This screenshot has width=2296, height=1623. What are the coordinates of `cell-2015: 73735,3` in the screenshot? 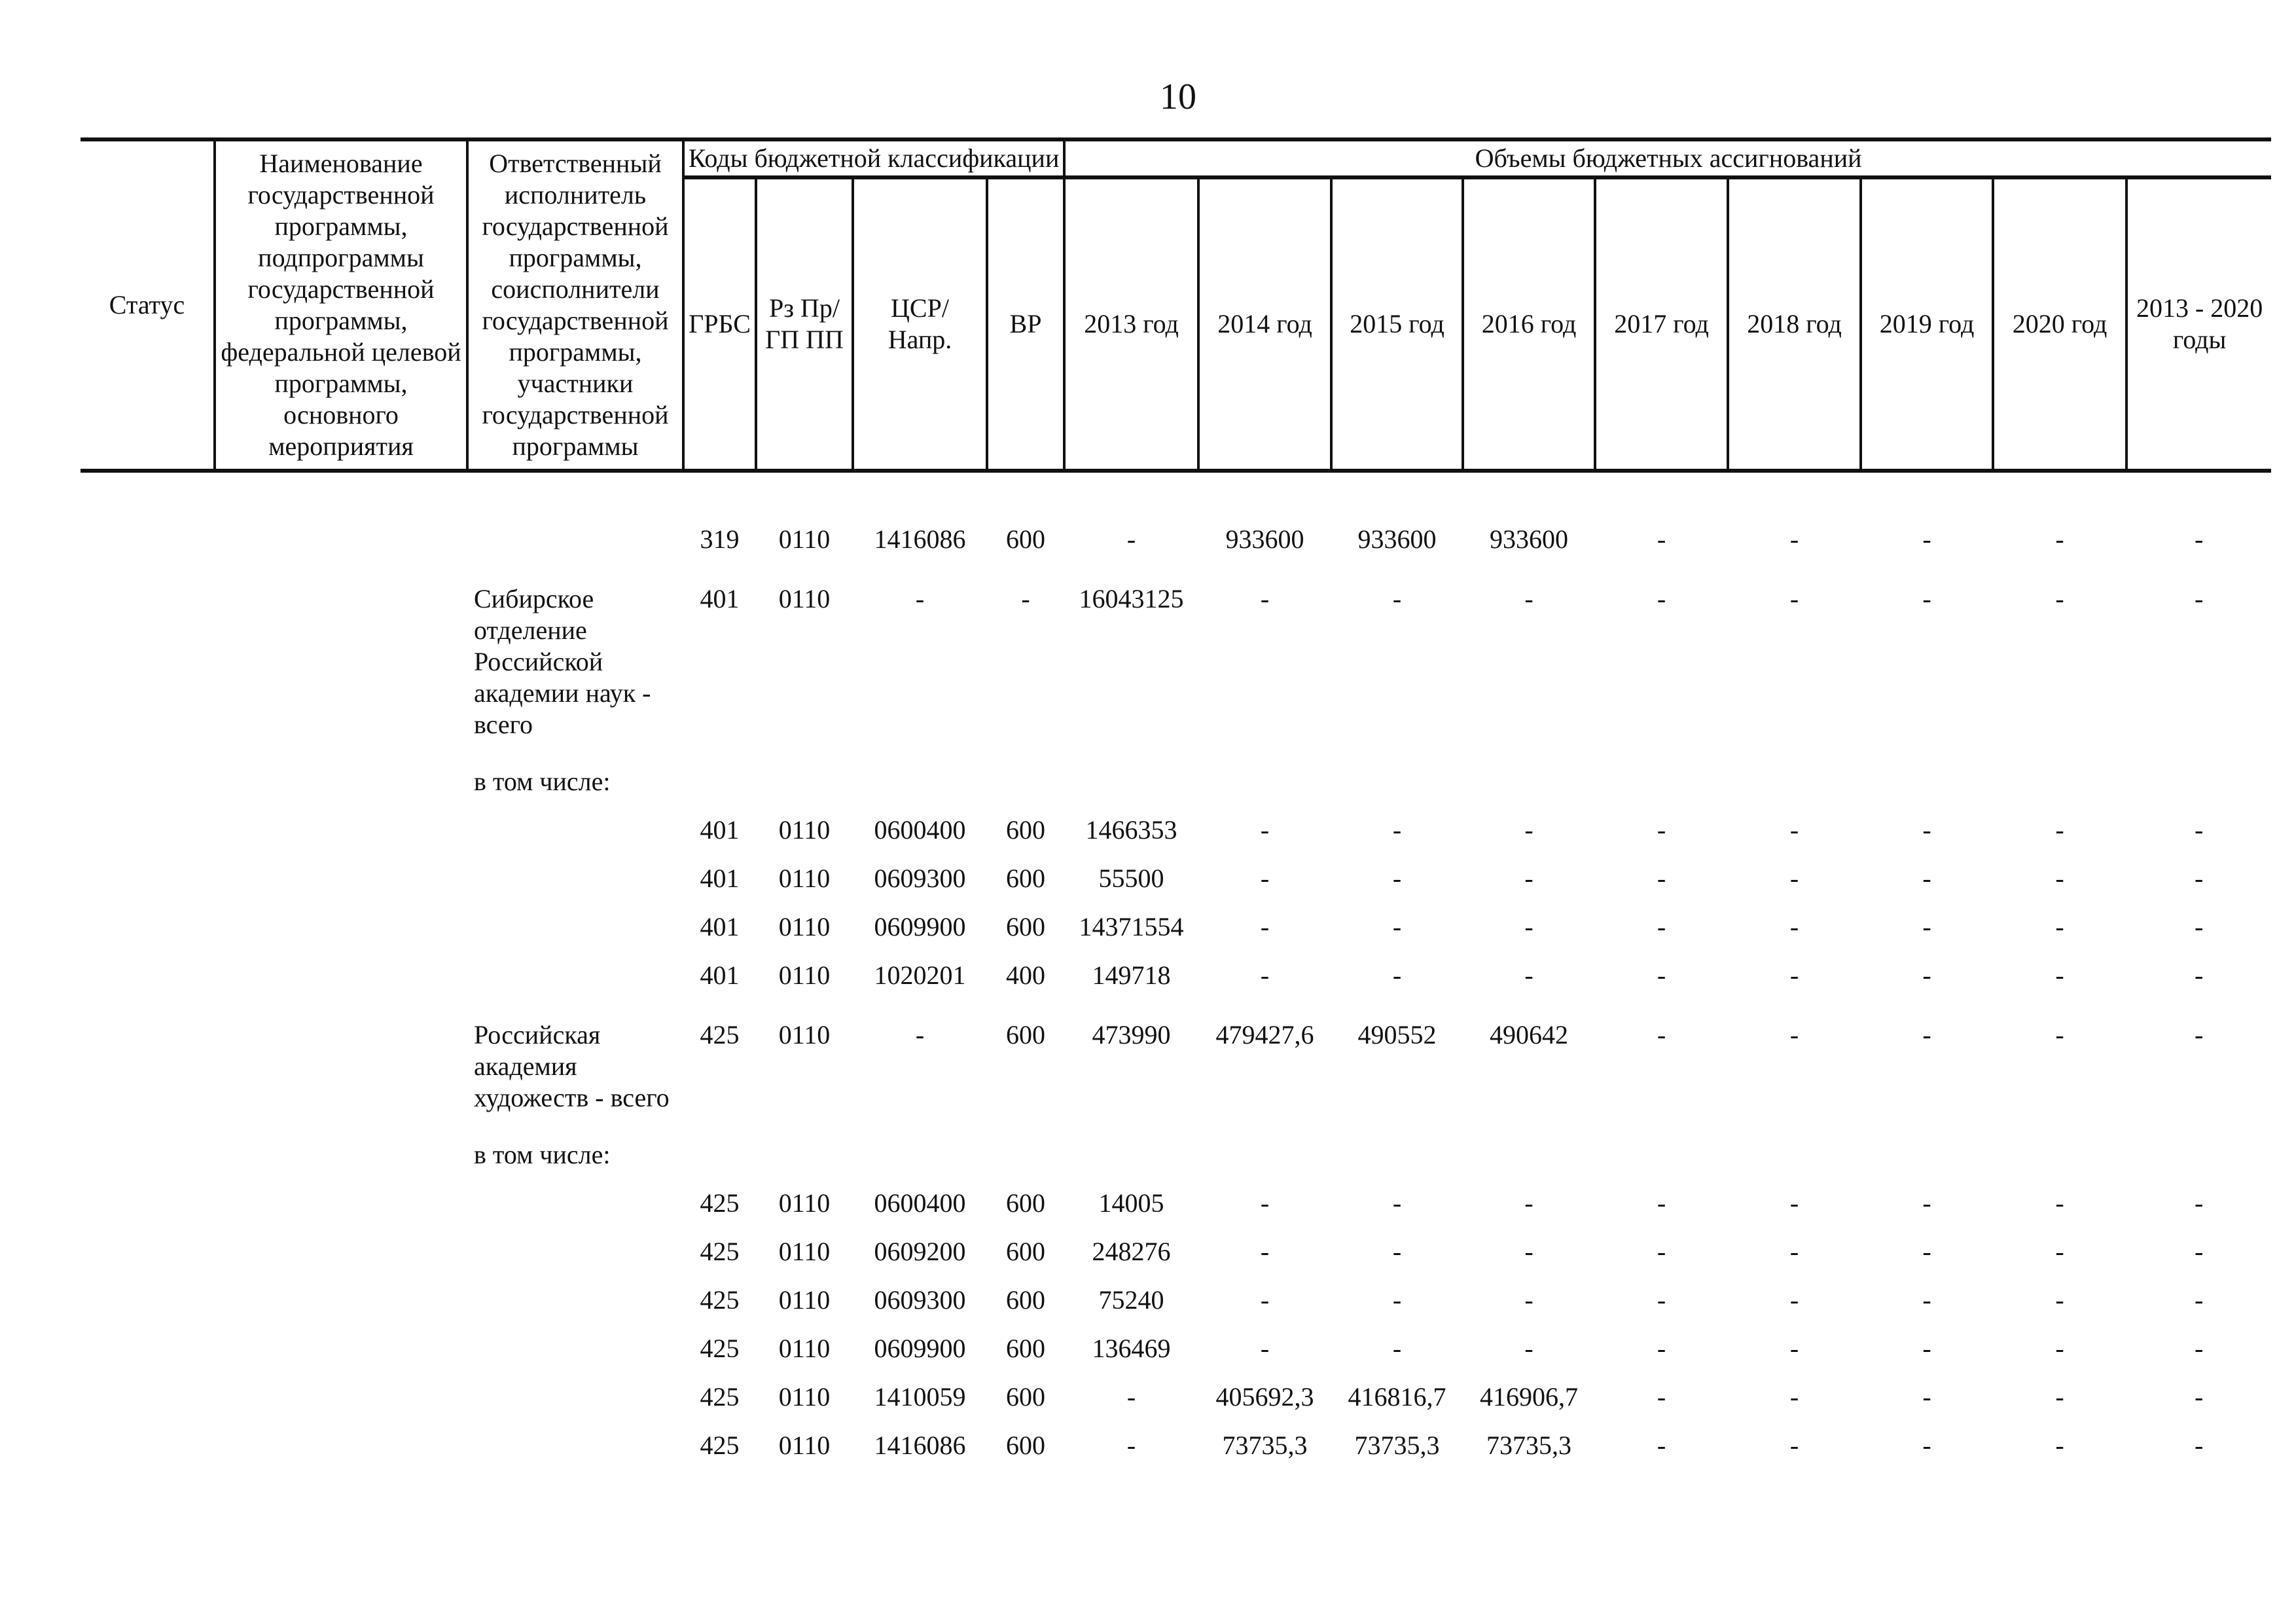 It's located at (1397, 1445).